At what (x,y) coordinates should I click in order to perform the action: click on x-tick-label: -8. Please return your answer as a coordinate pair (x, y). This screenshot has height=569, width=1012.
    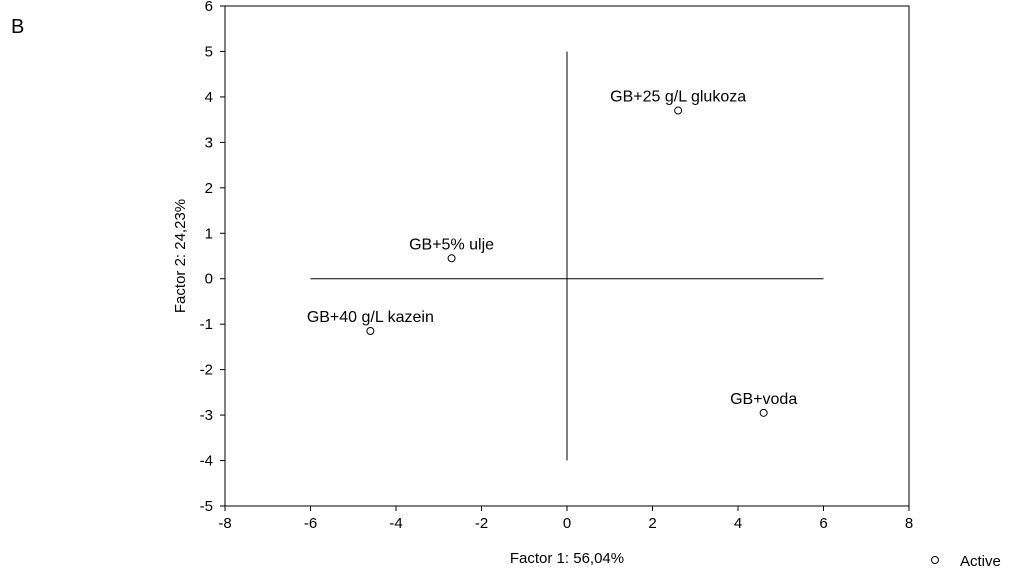
    Looking at the image, I should click on (224, 523).